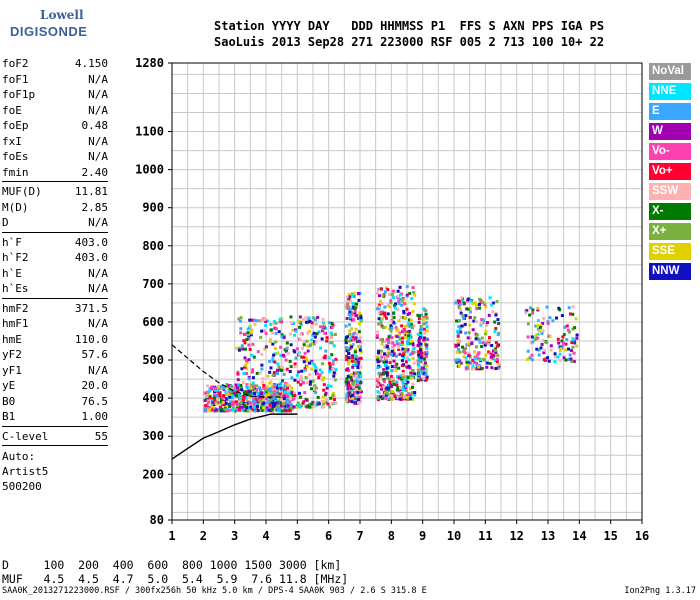 This screenshot has width=700, height=600. I want to click on param-key: yE, so click(9, 385).